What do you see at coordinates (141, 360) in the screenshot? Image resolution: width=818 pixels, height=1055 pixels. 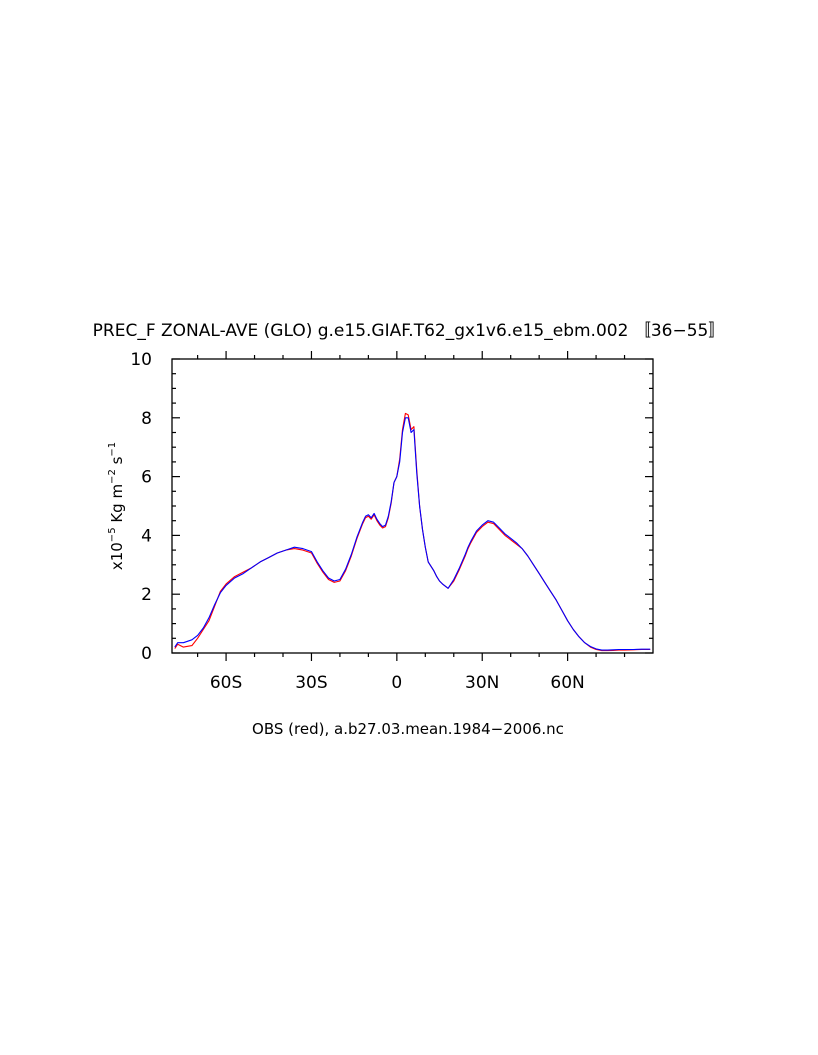 I see `y-tick-label: 10` at bounding box center [141, 360].